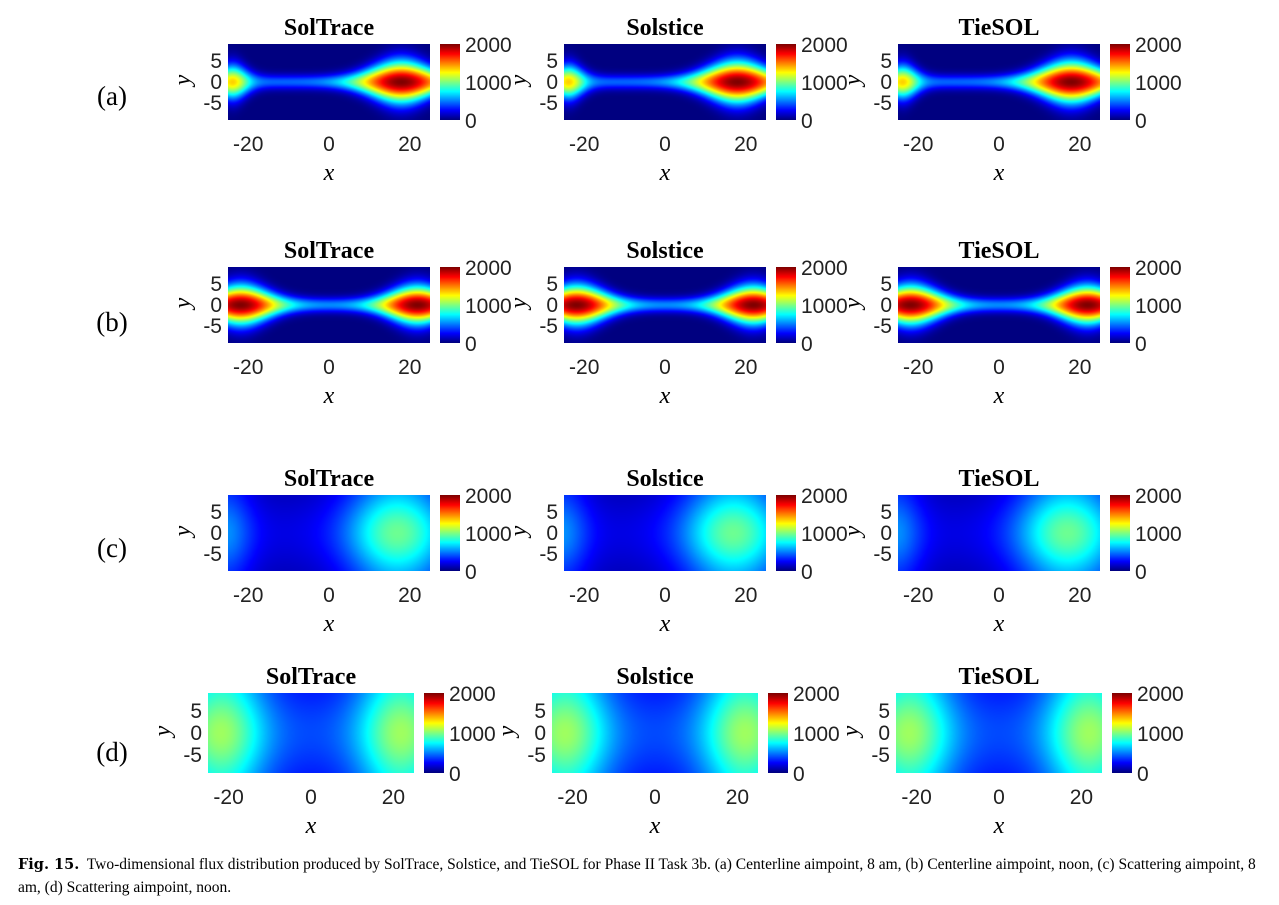 This screenshot has height=905, width=1279. I want to click on row-label: (c), so click(112, 548).